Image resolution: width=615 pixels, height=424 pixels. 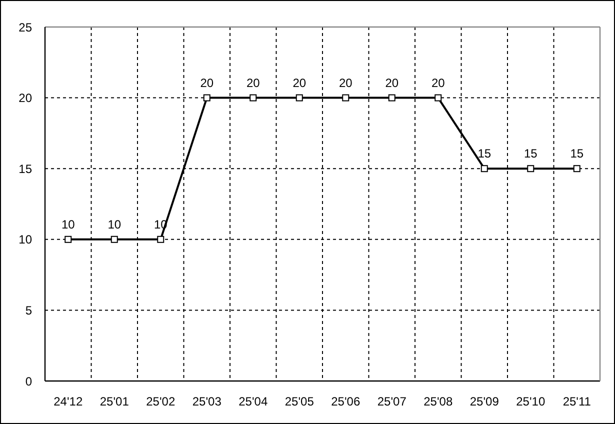 What do you see at coordinates (28, 310) in the screenshot?
I see `y-tick-label: 5` at bounding box center [28, 310].